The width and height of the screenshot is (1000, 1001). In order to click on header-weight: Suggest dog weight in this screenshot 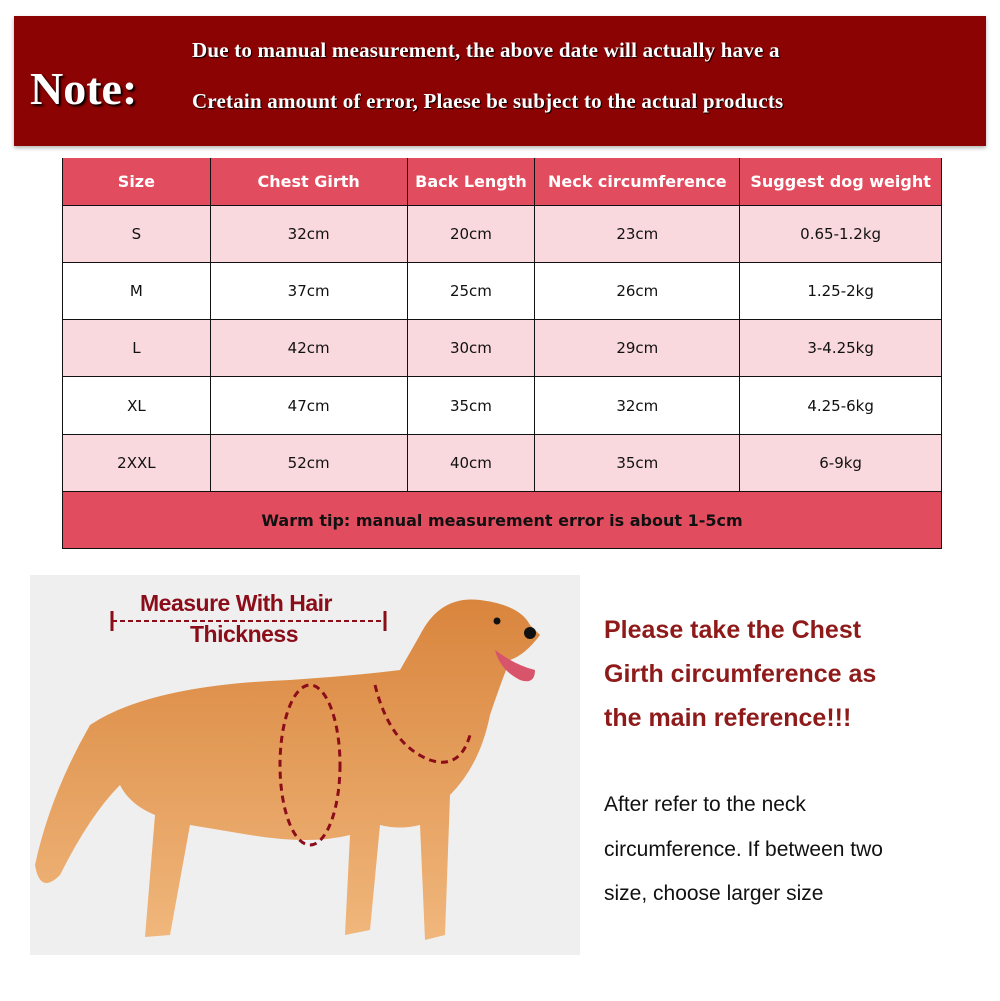, I will do `click(840, 182)`.